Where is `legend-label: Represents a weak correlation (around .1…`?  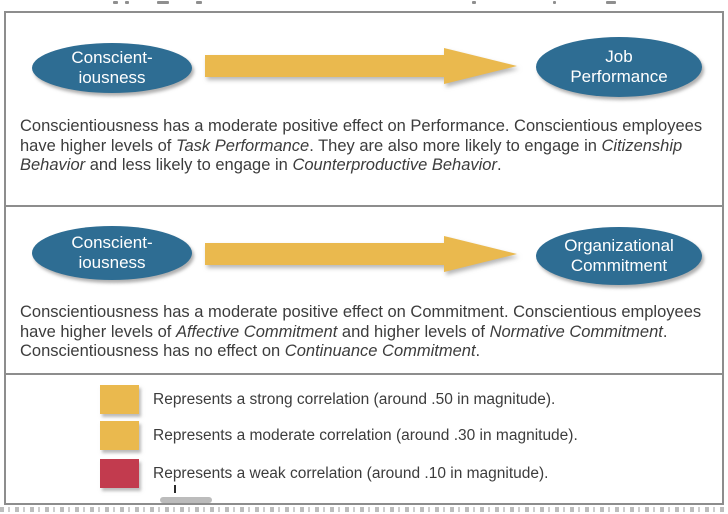 legend-label: Represents a weak correlation (around .1… is located at coordinates (351, 473).